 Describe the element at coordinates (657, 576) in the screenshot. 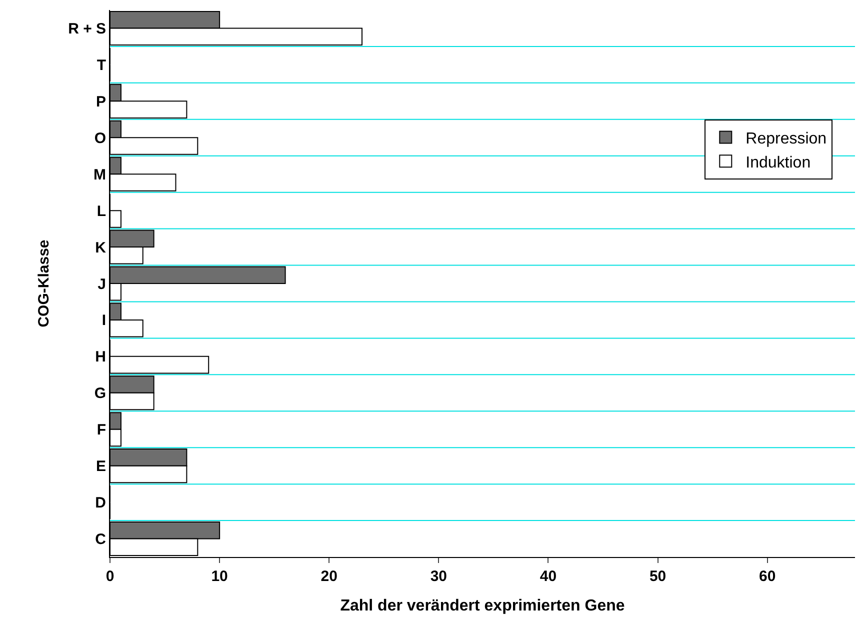

I see `x-tick-label: 50` at that location.